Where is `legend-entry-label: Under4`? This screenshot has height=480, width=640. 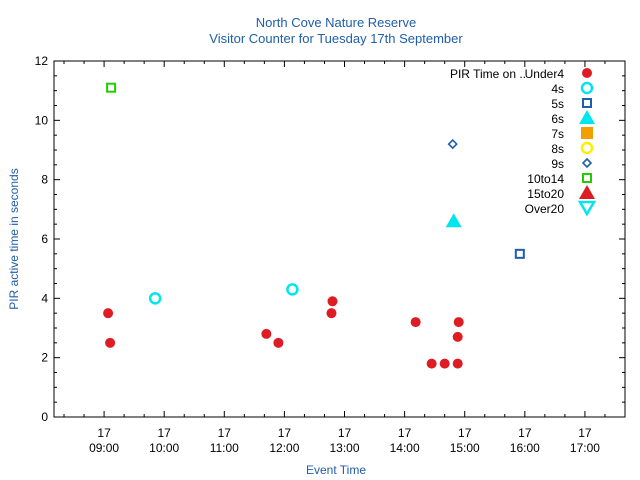
legend-entry-label: Under4 is located at coordinates (545, 74).